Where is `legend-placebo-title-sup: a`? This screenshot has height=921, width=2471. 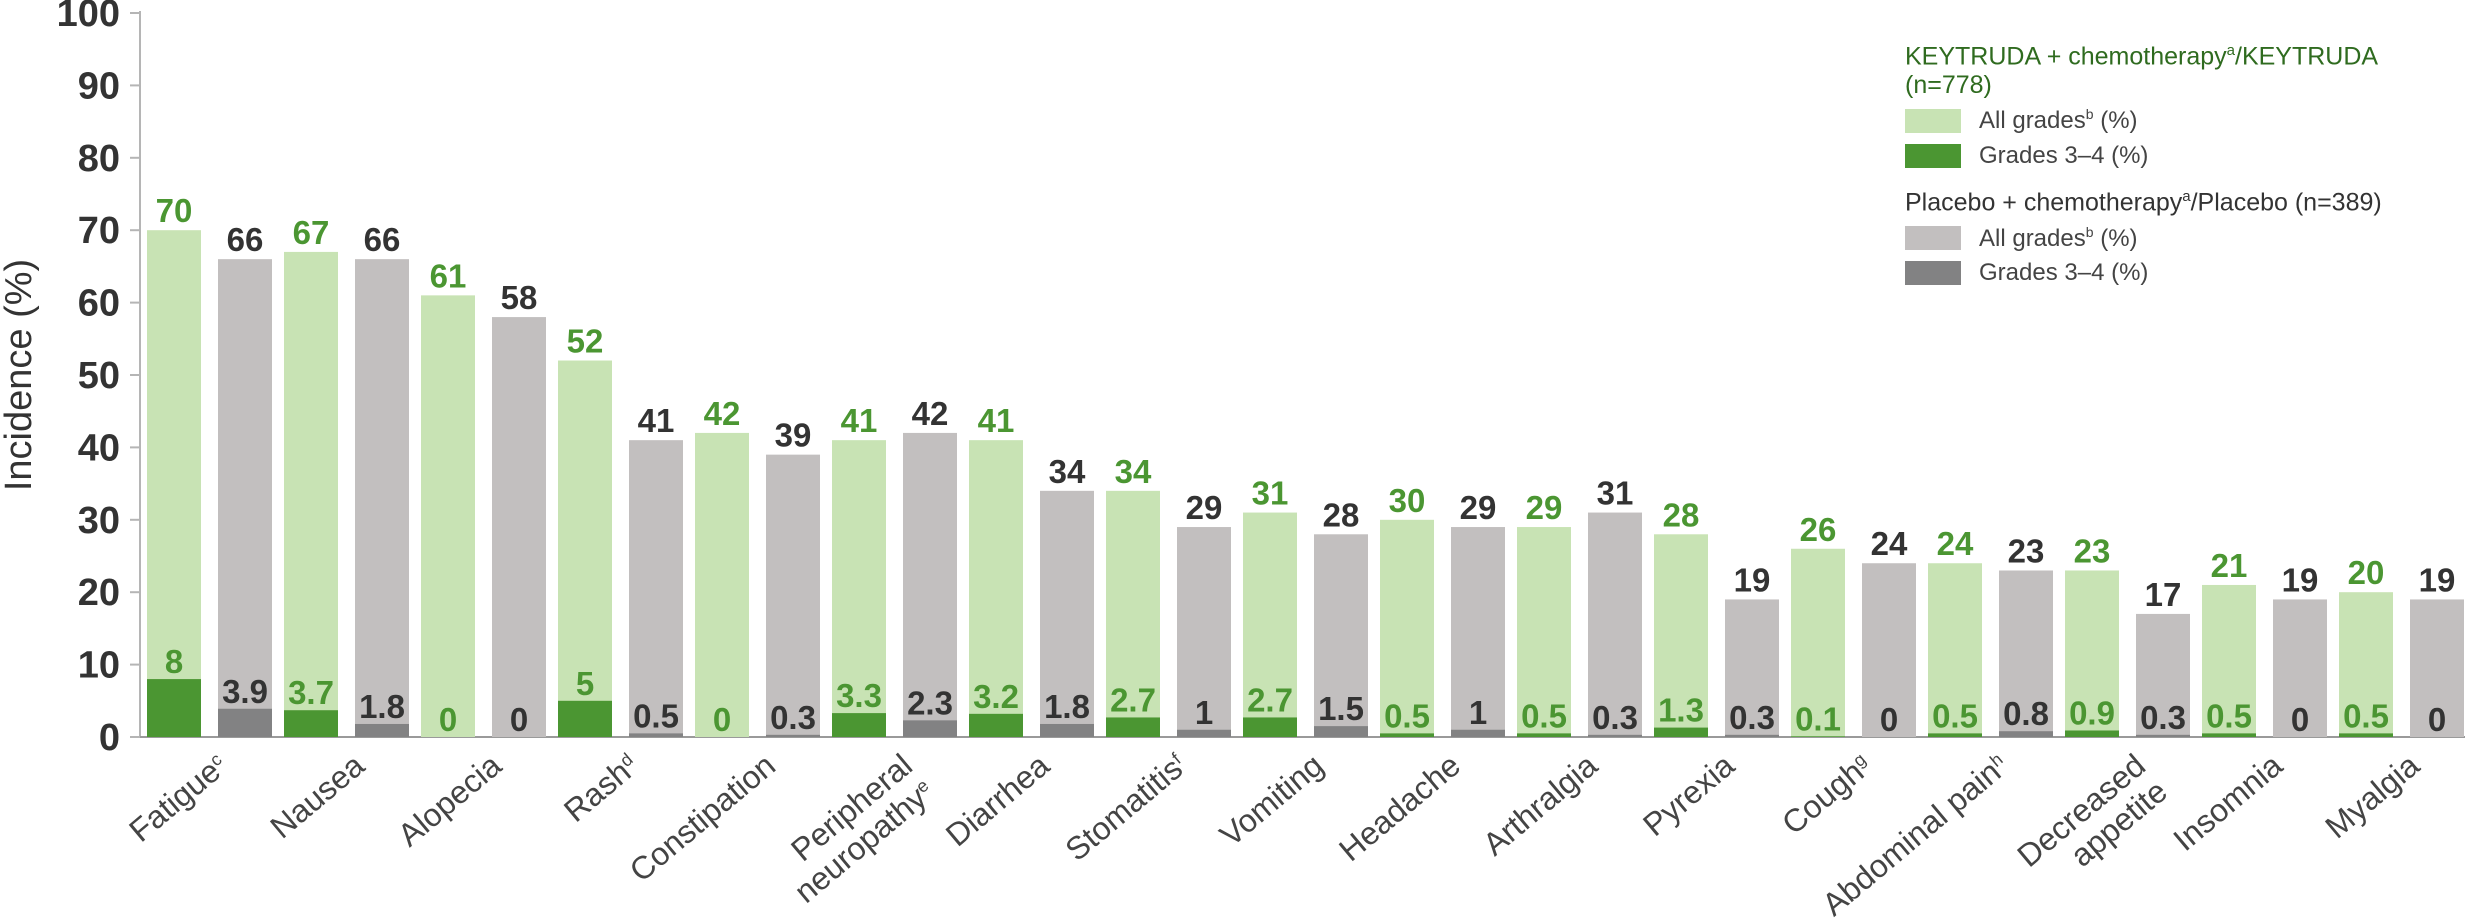 legend-placebo-title-sup: a is located at coordinates (2186, 197).